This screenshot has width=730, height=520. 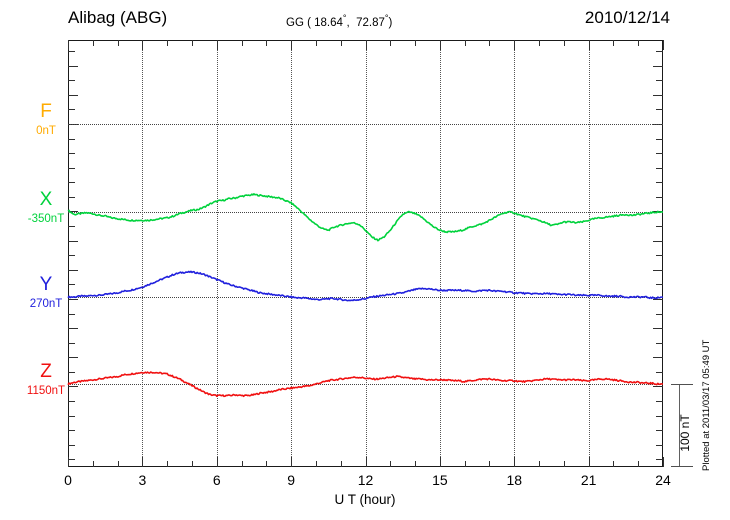 What do you see at coordinates (46, 111) in the screenshot?
I see `component-symbol: F` at bounding box center [46, 111].